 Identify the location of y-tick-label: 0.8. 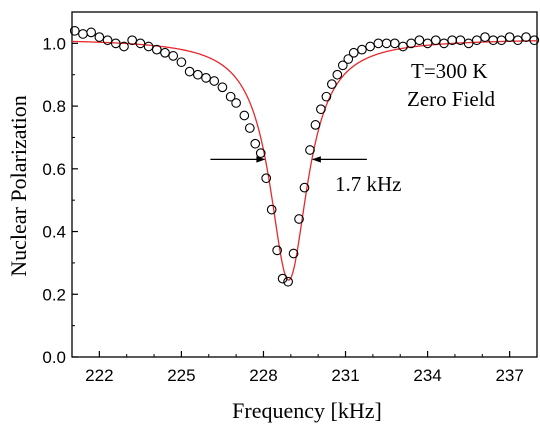
(54, 106).